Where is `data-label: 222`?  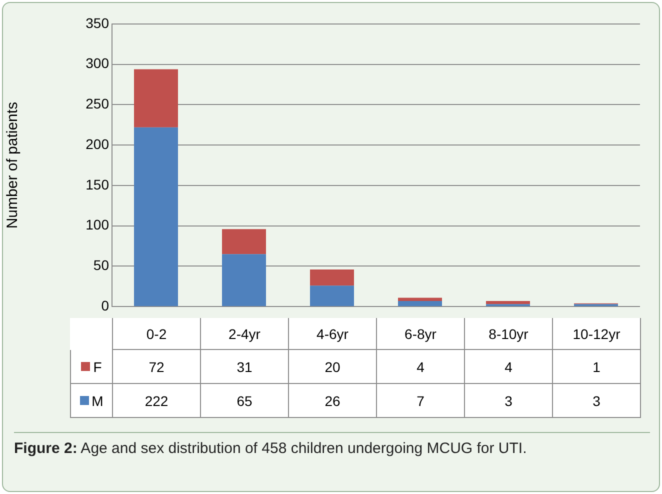 data-label: 222 is located at coordinates (157, 401).